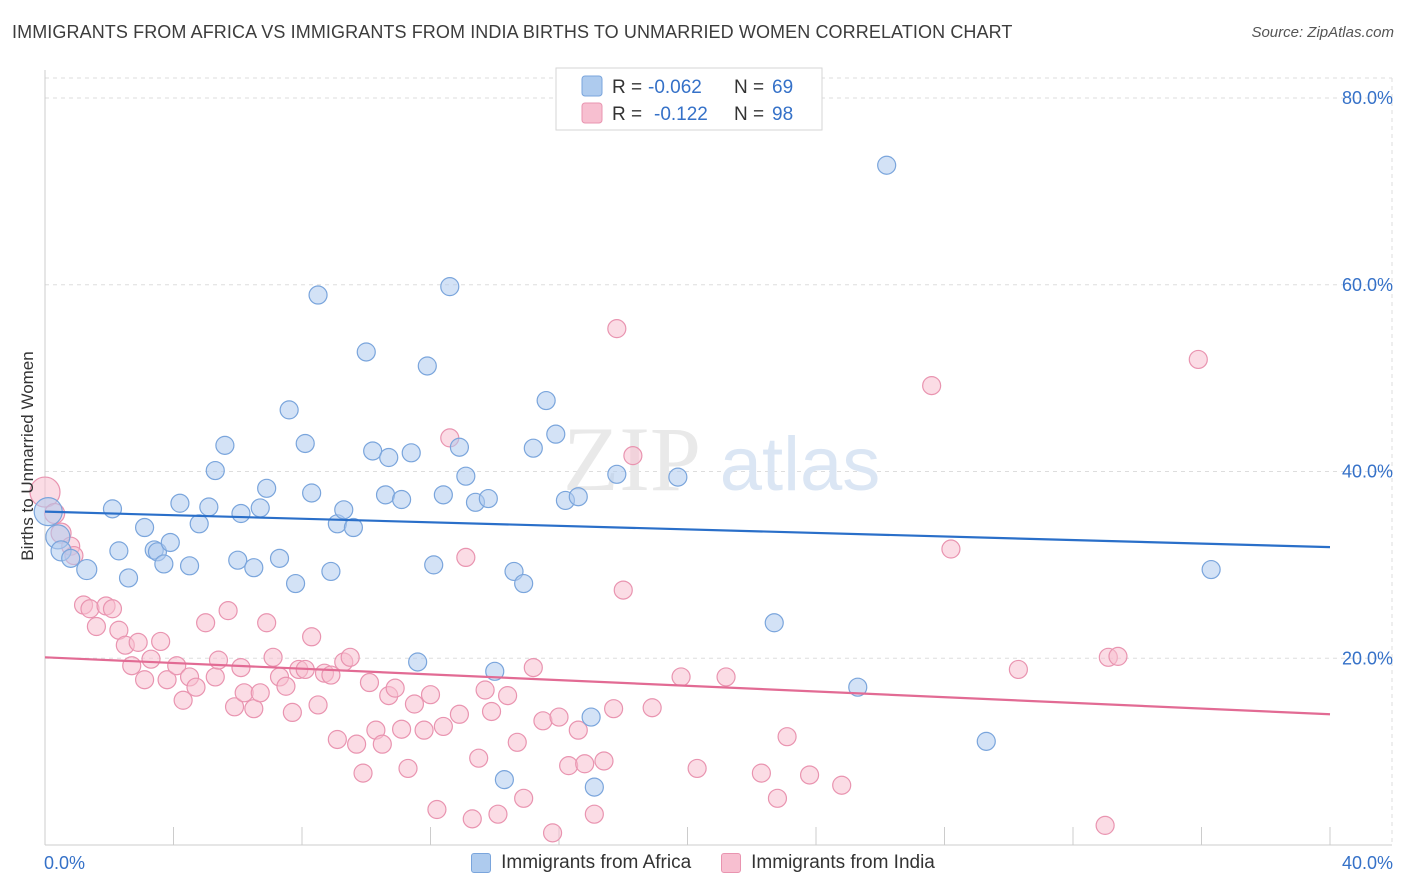 The image size is (1406, 892). Describe the element at coordinates (592, 113) in the screenshot. I see `legend-swatch-india` at that location.